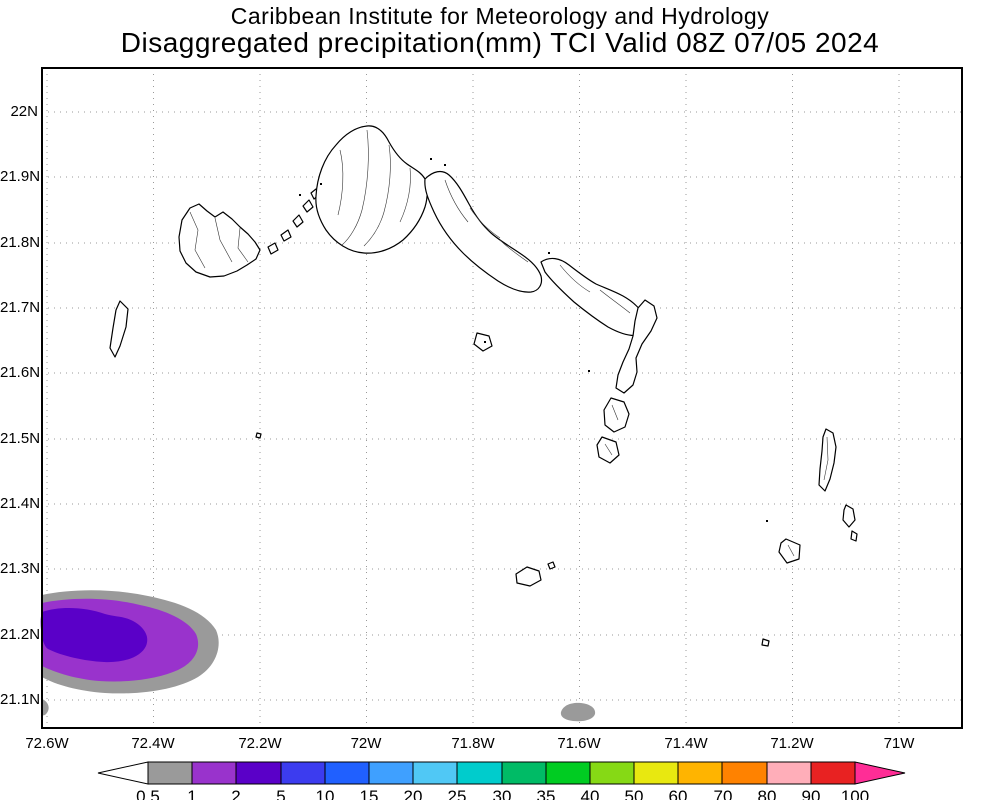 The width and height of the screenshot is (1000, 800). Describe the element at coordinates (723, 793) in the screenshot. I see `colorbar-value: 70` at that location.